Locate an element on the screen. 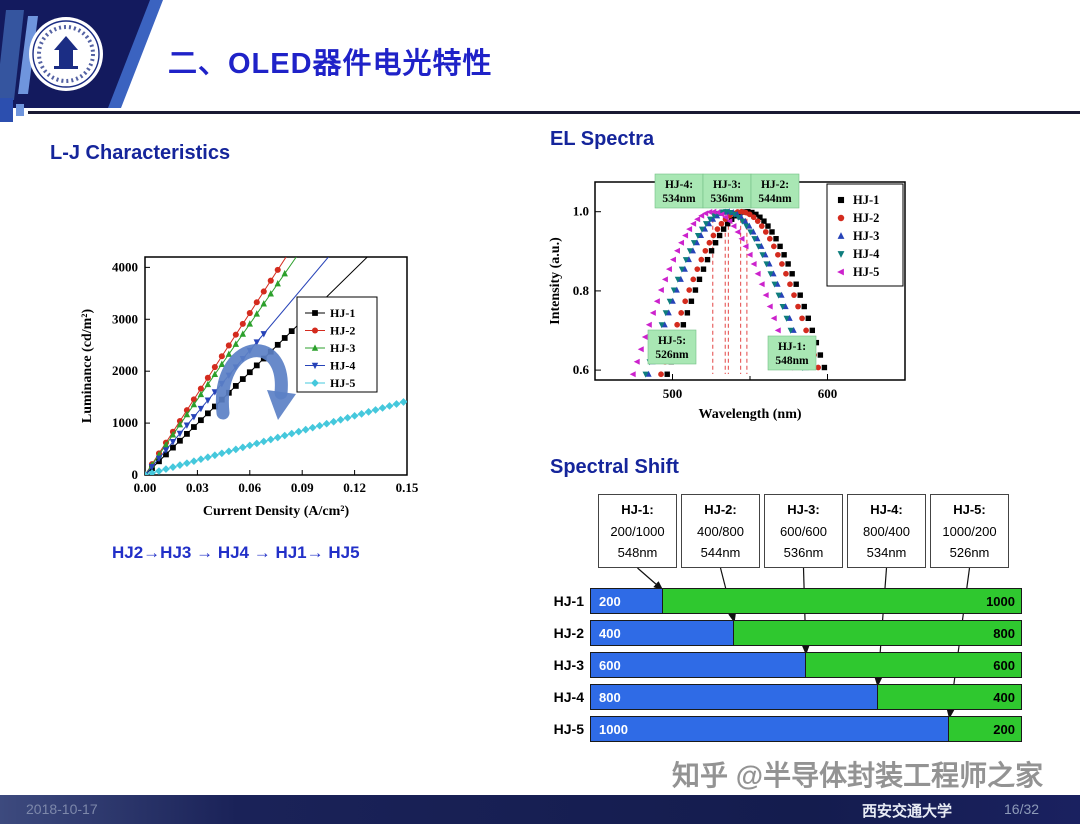  shift-bar-label: HJ-2 is located at coordinates (568, 633).